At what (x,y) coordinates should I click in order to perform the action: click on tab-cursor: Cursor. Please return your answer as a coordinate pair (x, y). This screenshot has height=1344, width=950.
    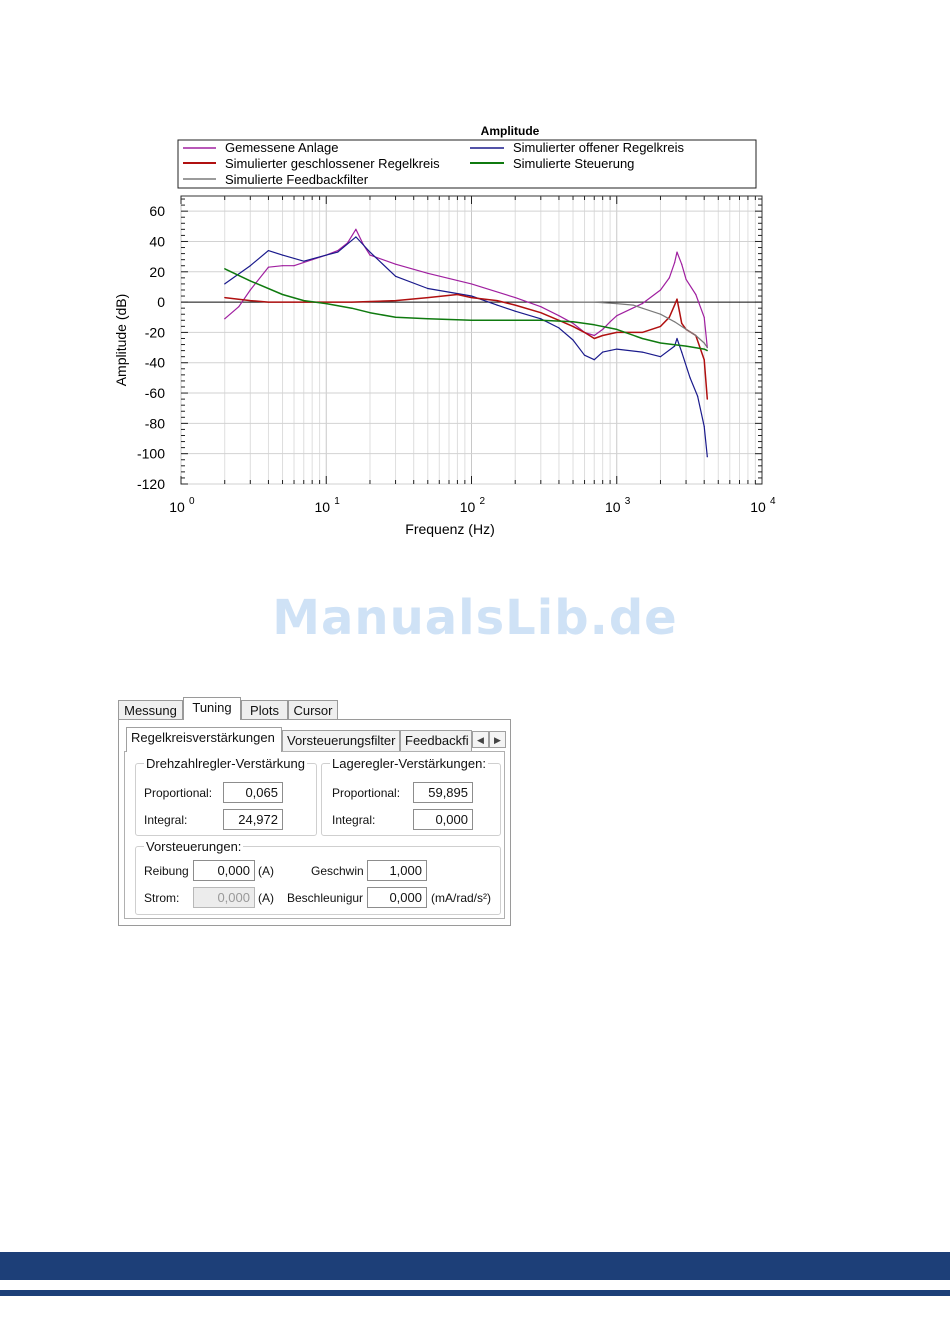
    Looking at the image, I should click on (313, 709).